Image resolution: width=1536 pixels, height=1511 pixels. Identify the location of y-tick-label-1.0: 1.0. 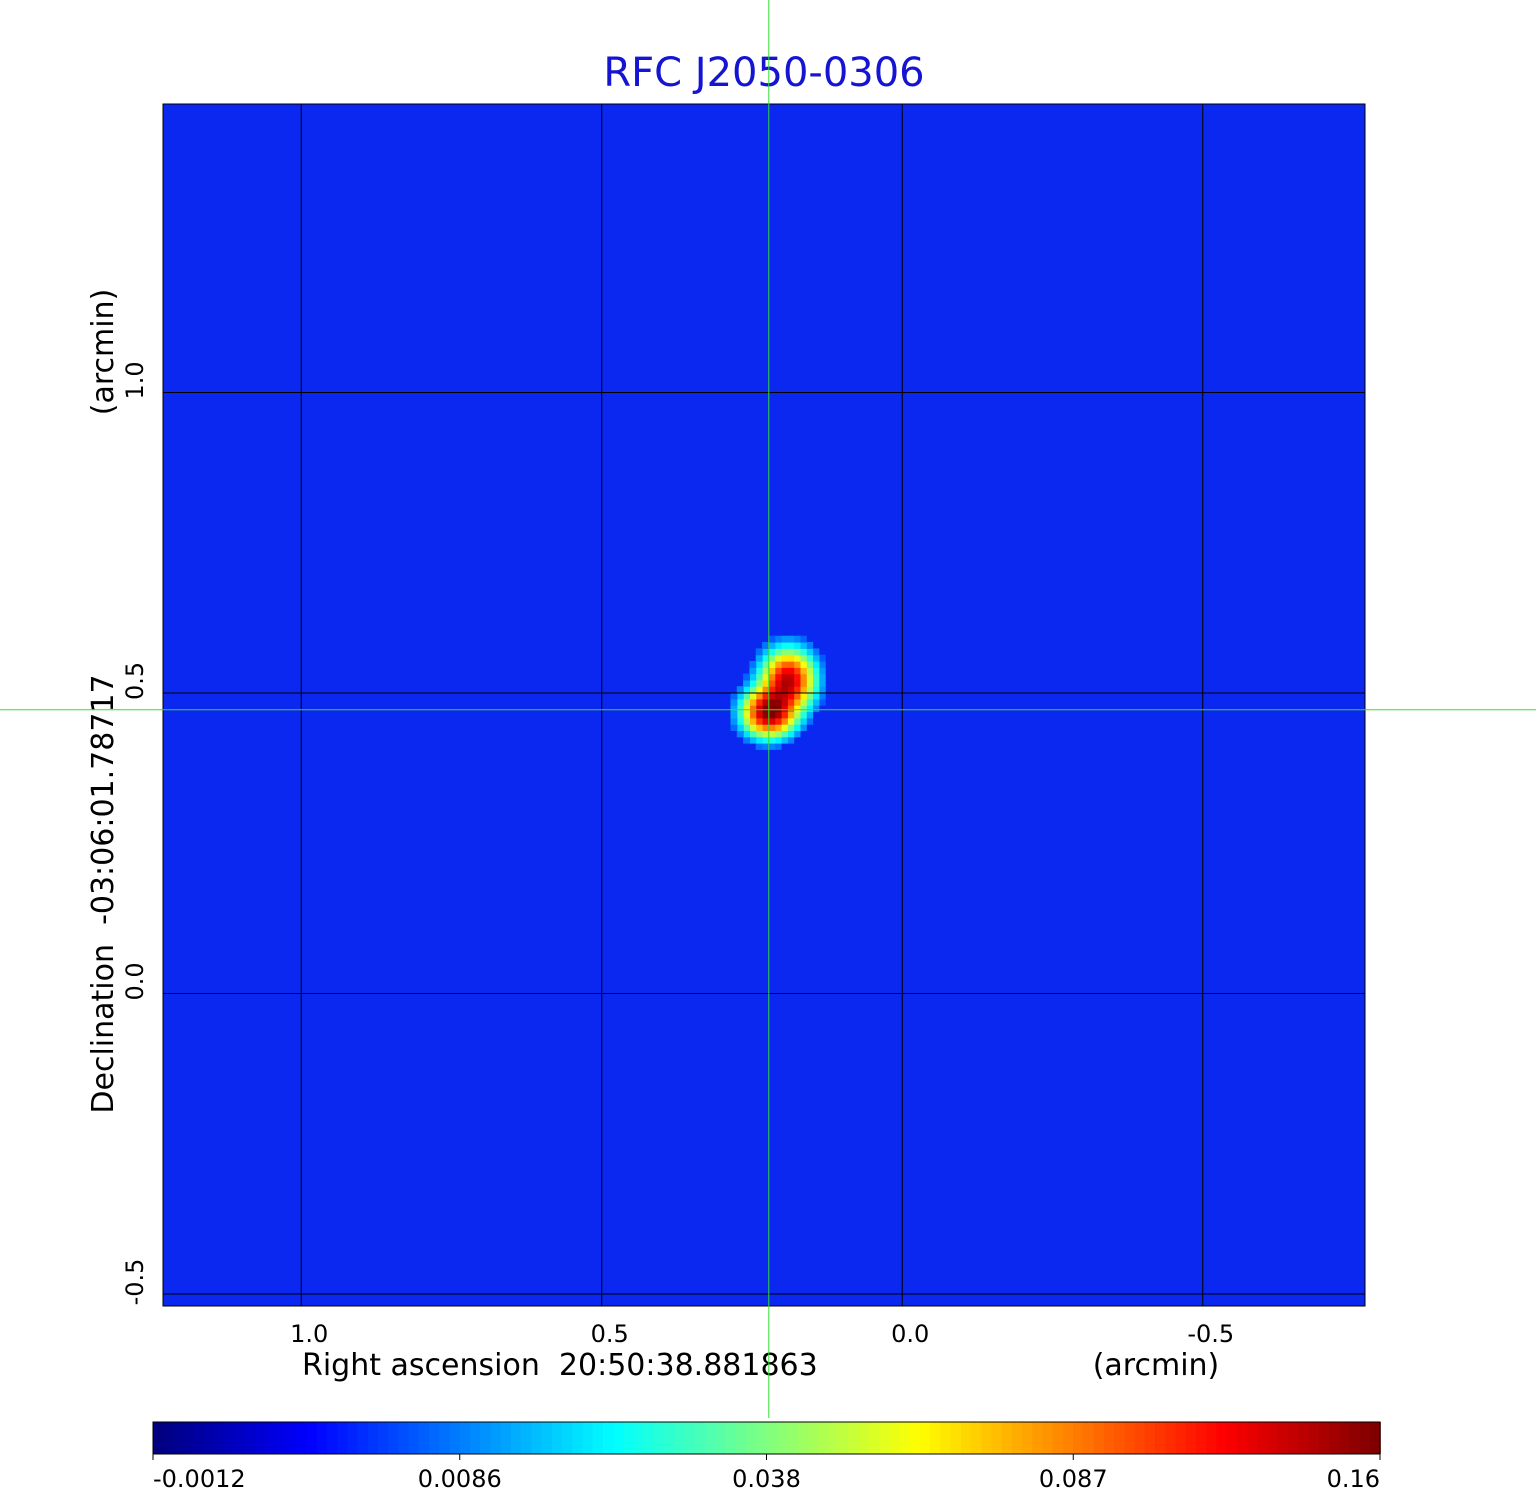
(135, 380).